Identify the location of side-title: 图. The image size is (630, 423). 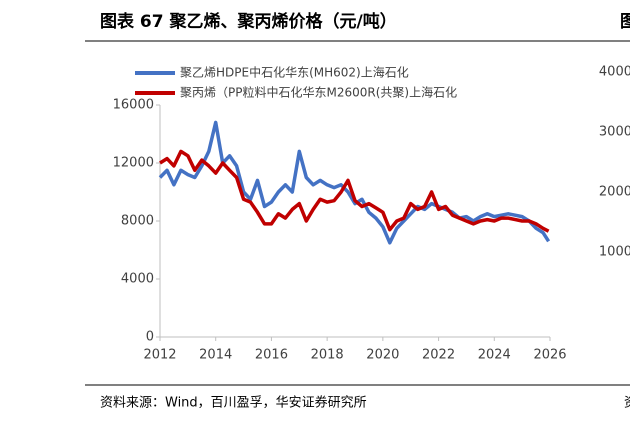
(625, 22).